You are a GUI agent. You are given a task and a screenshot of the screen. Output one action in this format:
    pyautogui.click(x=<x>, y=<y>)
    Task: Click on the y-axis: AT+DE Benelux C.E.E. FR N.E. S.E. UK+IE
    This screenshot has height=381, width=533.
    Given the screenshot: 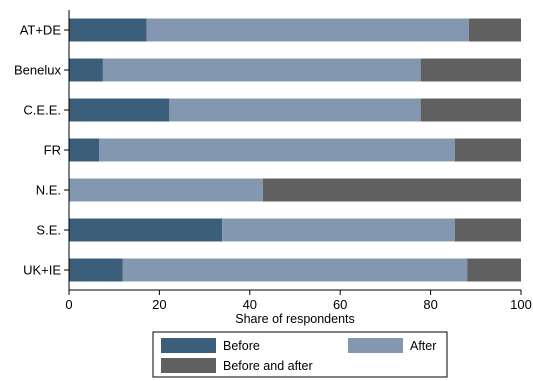 What is the action you would take?
    pyautogui.click(x=42, y=150)
    